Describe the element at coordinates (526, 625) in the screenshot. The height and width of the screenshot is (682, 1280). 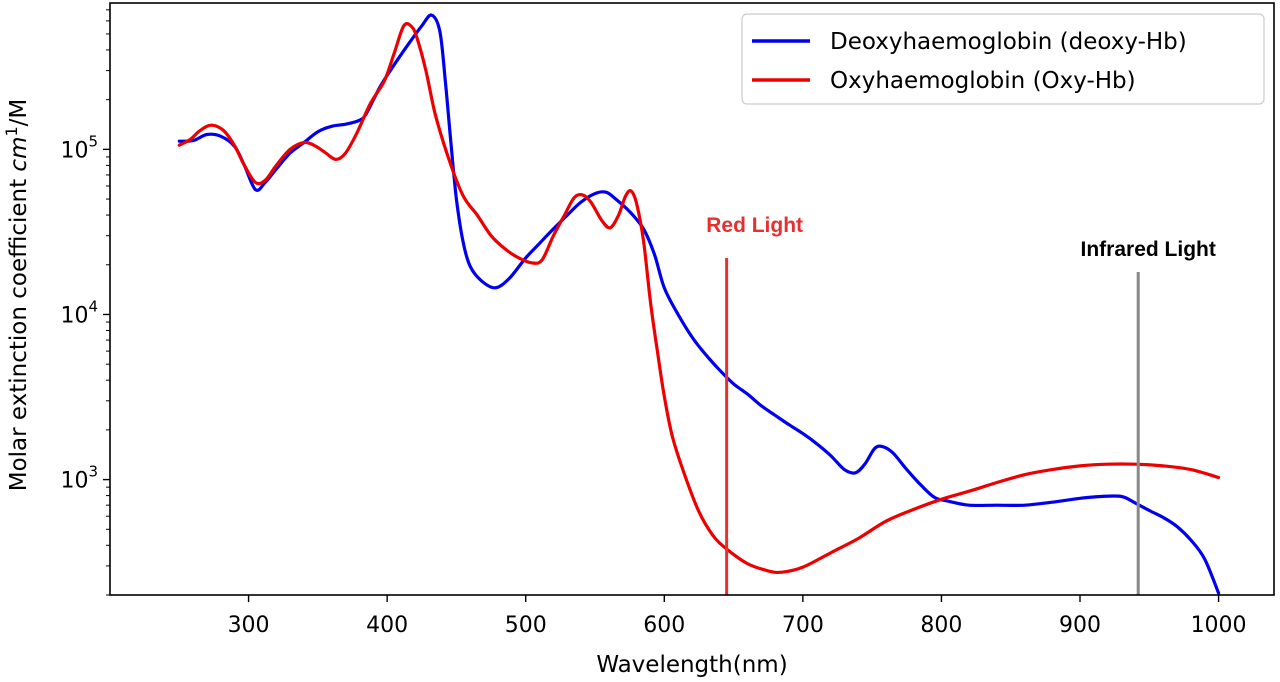
I see `x-tick-label: 500` at that location.